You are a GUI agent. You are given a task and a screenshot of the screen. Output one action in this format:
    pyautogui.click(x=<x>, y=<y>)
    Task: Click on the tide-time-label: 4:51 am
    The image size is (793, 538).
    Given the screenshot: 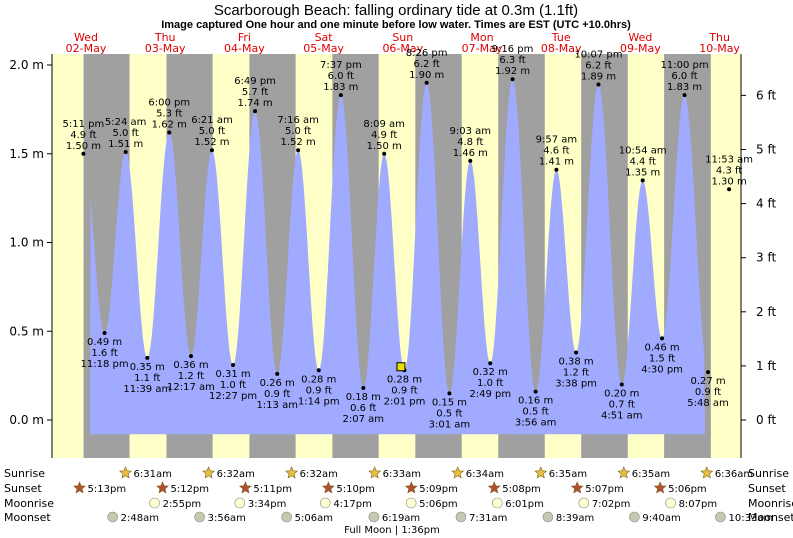 What is the action you would take?
    pyautogui.click(x=622, y=416)
    